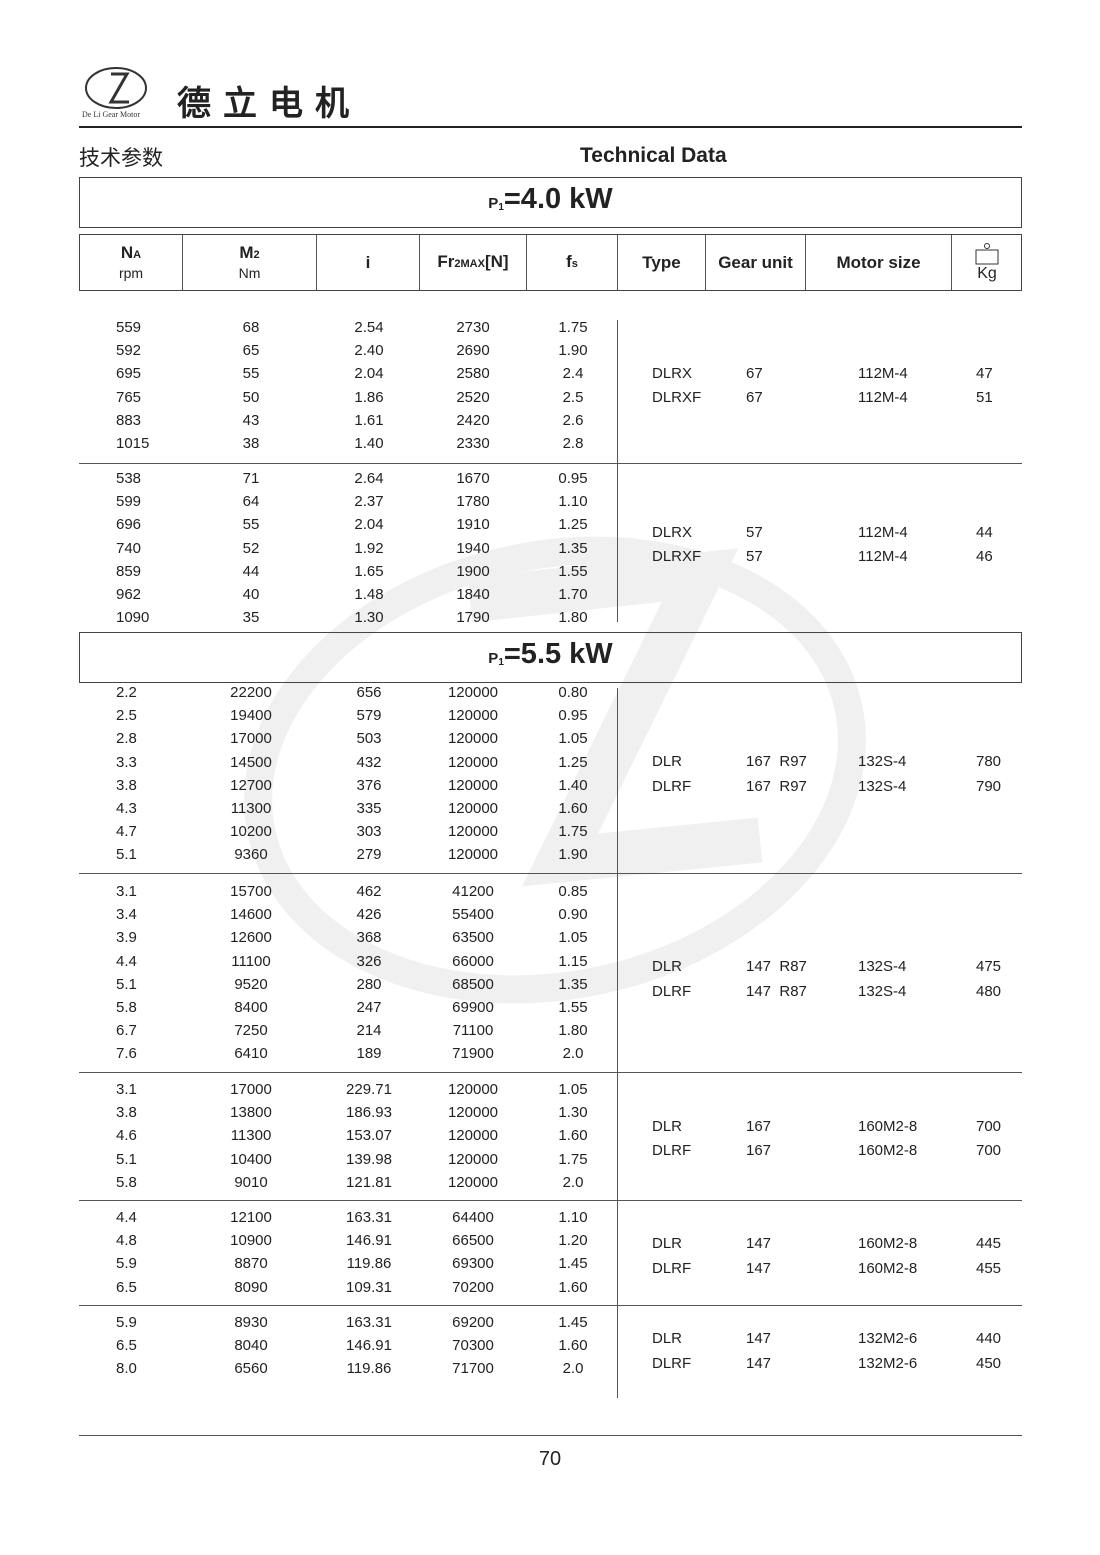 The image size is (1100, 1555). I want to click on gear-unit-value: 167, so click(759, 1126).